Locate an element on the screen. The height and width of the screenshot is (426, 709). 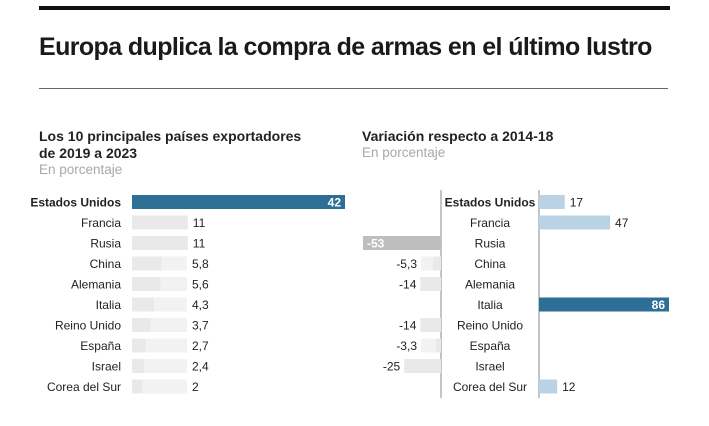
left-bar-israel is located at coordinates (138, 366).